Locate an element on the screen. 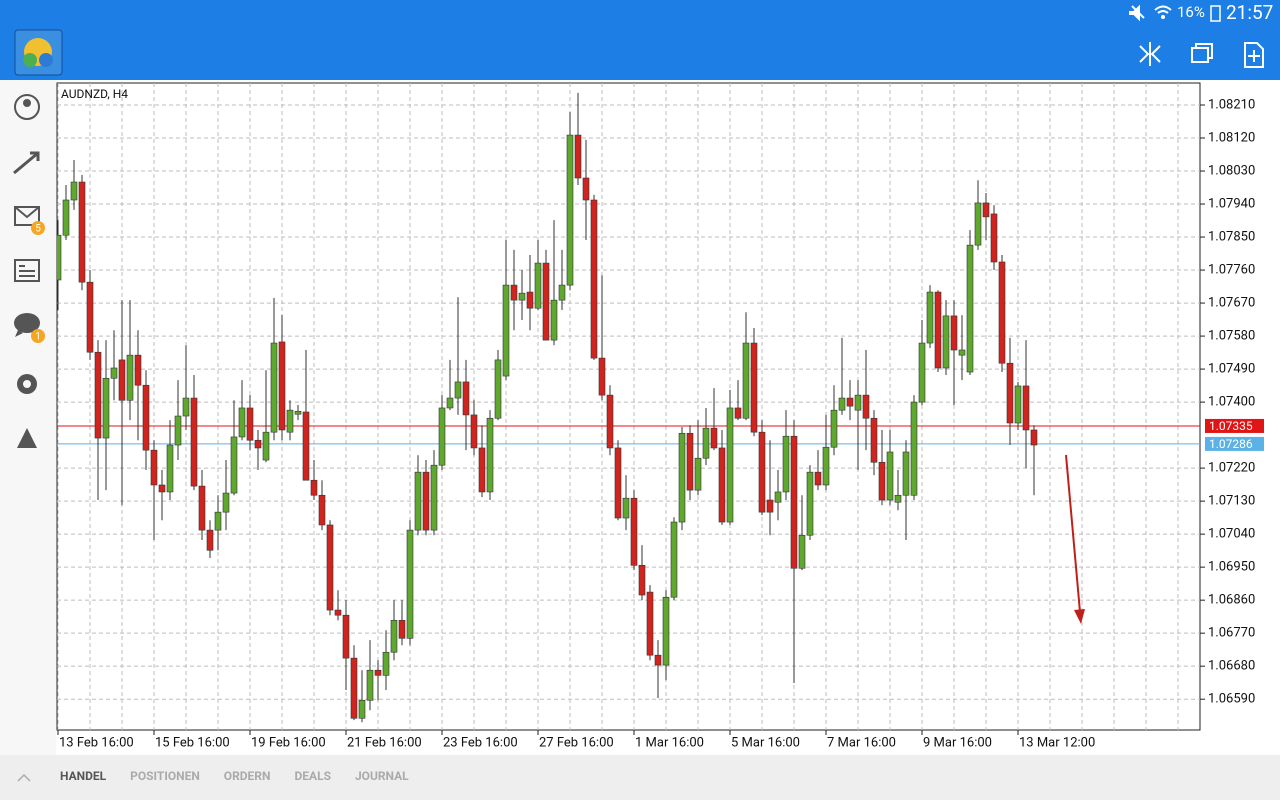 The height and width of the screenshot is (800, 1280). y-tick-label: 1.08120 is located at coordinates (1231, 137).